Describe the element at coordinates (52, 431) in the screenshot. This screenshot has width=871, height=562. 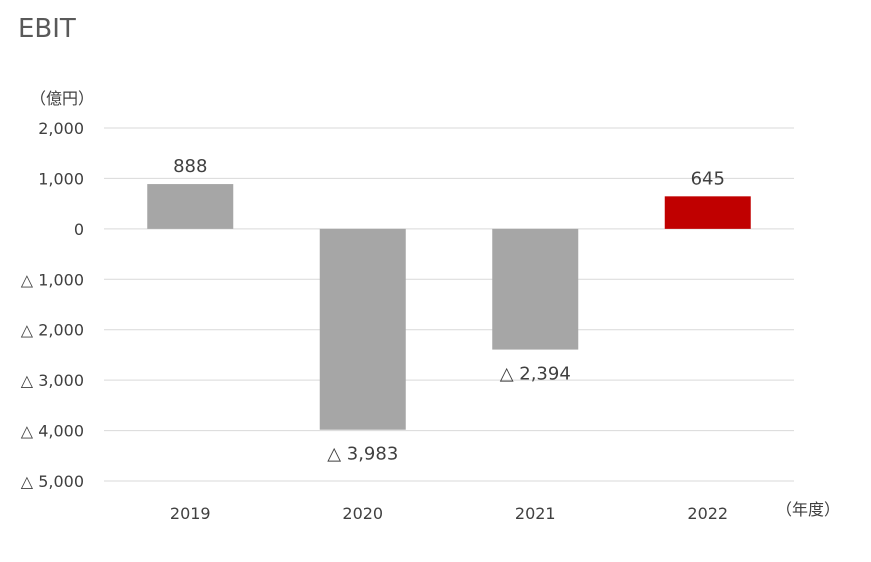
I see `y-tick-label: △ 4,000` at that location.